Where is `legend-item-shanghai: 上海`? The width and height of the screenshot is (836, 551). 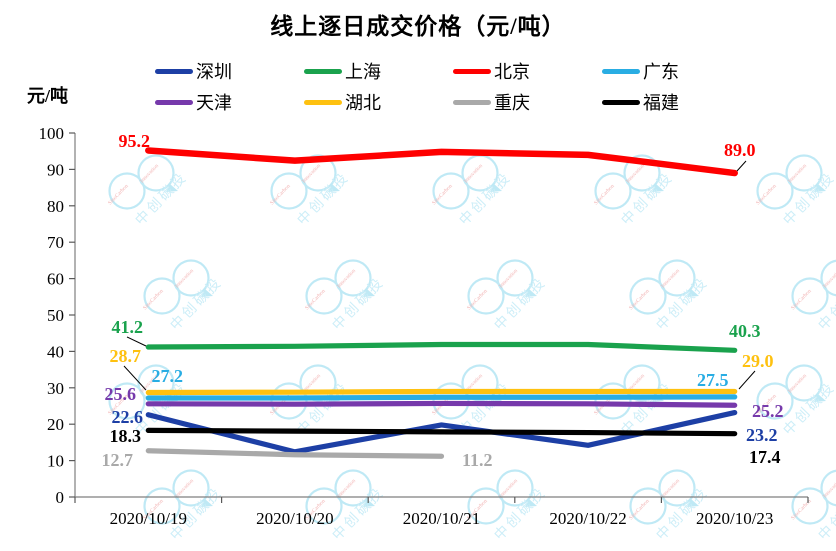 legend-item-shanghai: 上海 is located at coordinates (378, 72).